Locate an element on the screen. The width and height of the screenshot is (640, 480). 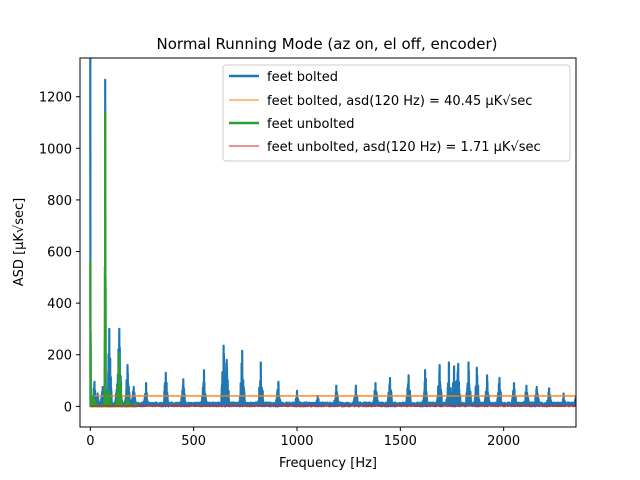
y-axis: 0 200 400 600 800 1000 1200 is located at coordinates (59, 253).